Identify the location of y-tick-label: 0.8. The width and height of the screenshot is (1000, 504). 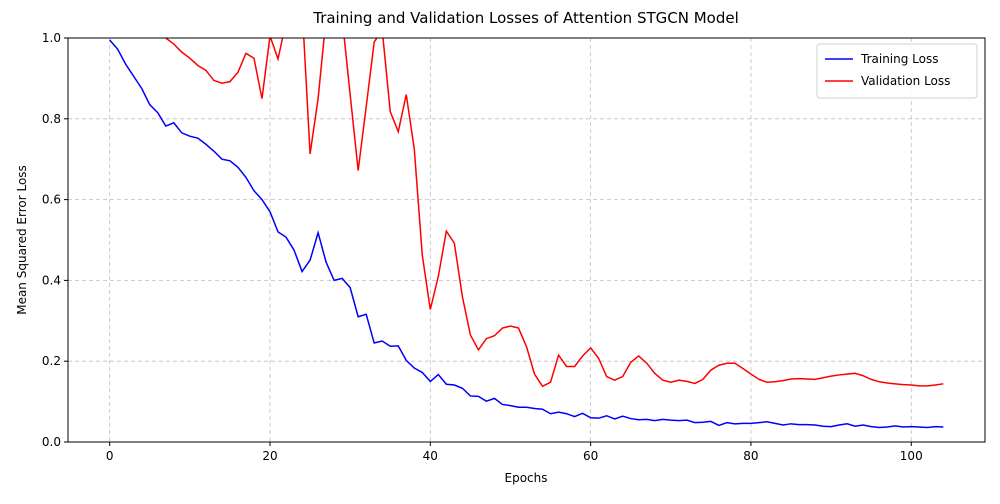
(51, 119).